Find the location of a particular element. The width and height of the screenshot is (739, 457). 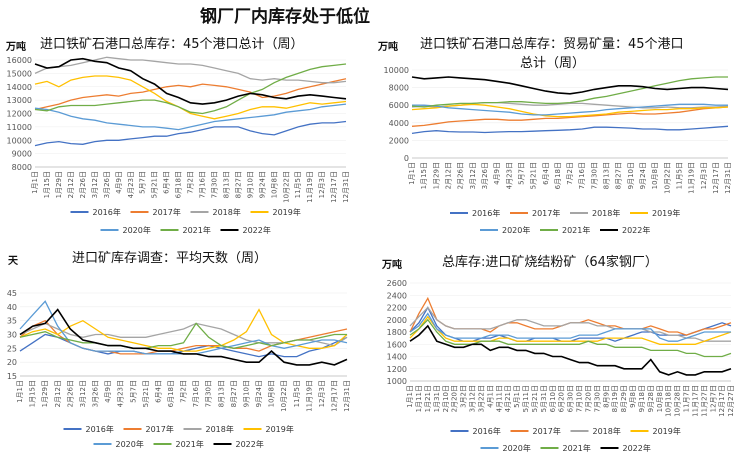

x-tick-label: 11月19日 is located at coordinates (692, 178).